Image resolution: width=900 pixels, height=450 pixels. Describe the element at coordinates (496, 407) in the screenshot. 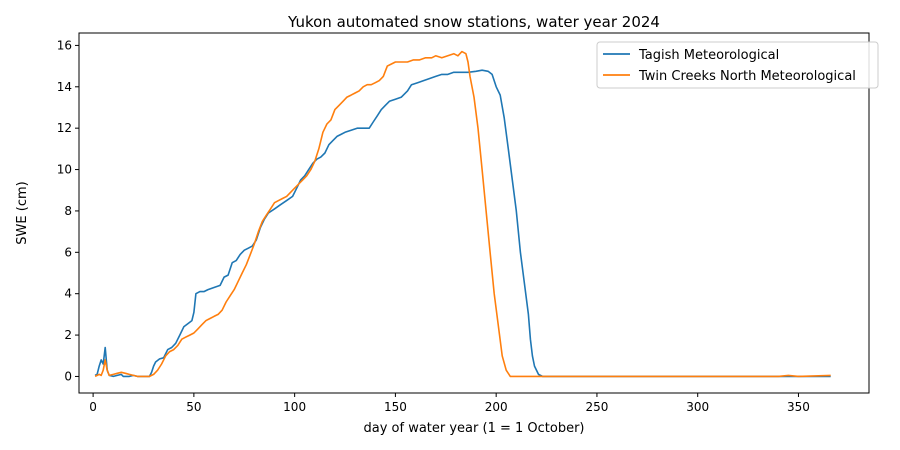

I see `x-tick-label: 200` at that location.